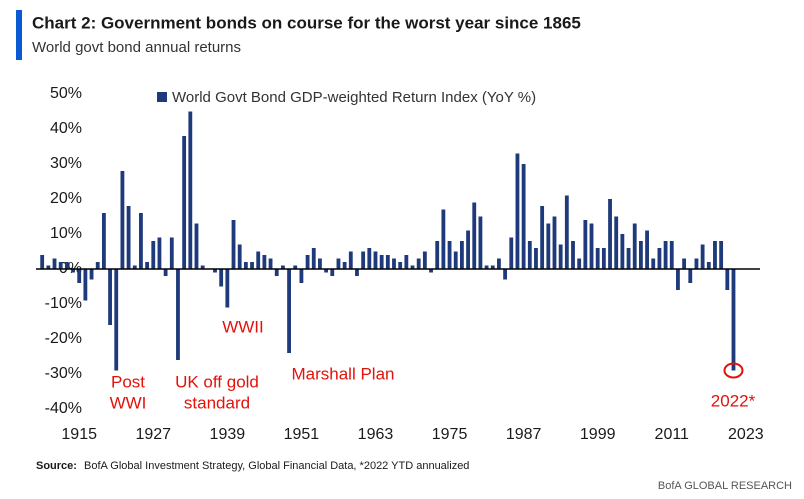  I want to click on annotation: standard, so click(217, 402).